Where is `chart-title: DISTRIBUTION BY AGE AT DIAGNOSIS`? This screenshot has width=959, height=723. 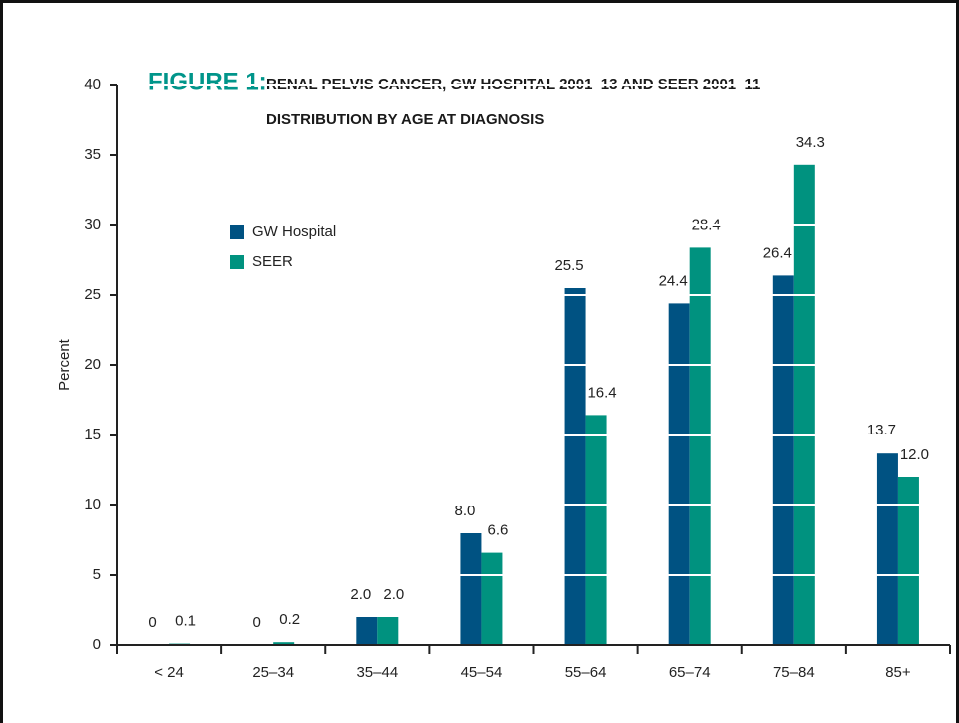
chart-title: DISTRIBUTION BY AGE AT DIAGNOSIS is located at coordinates (405, 119).